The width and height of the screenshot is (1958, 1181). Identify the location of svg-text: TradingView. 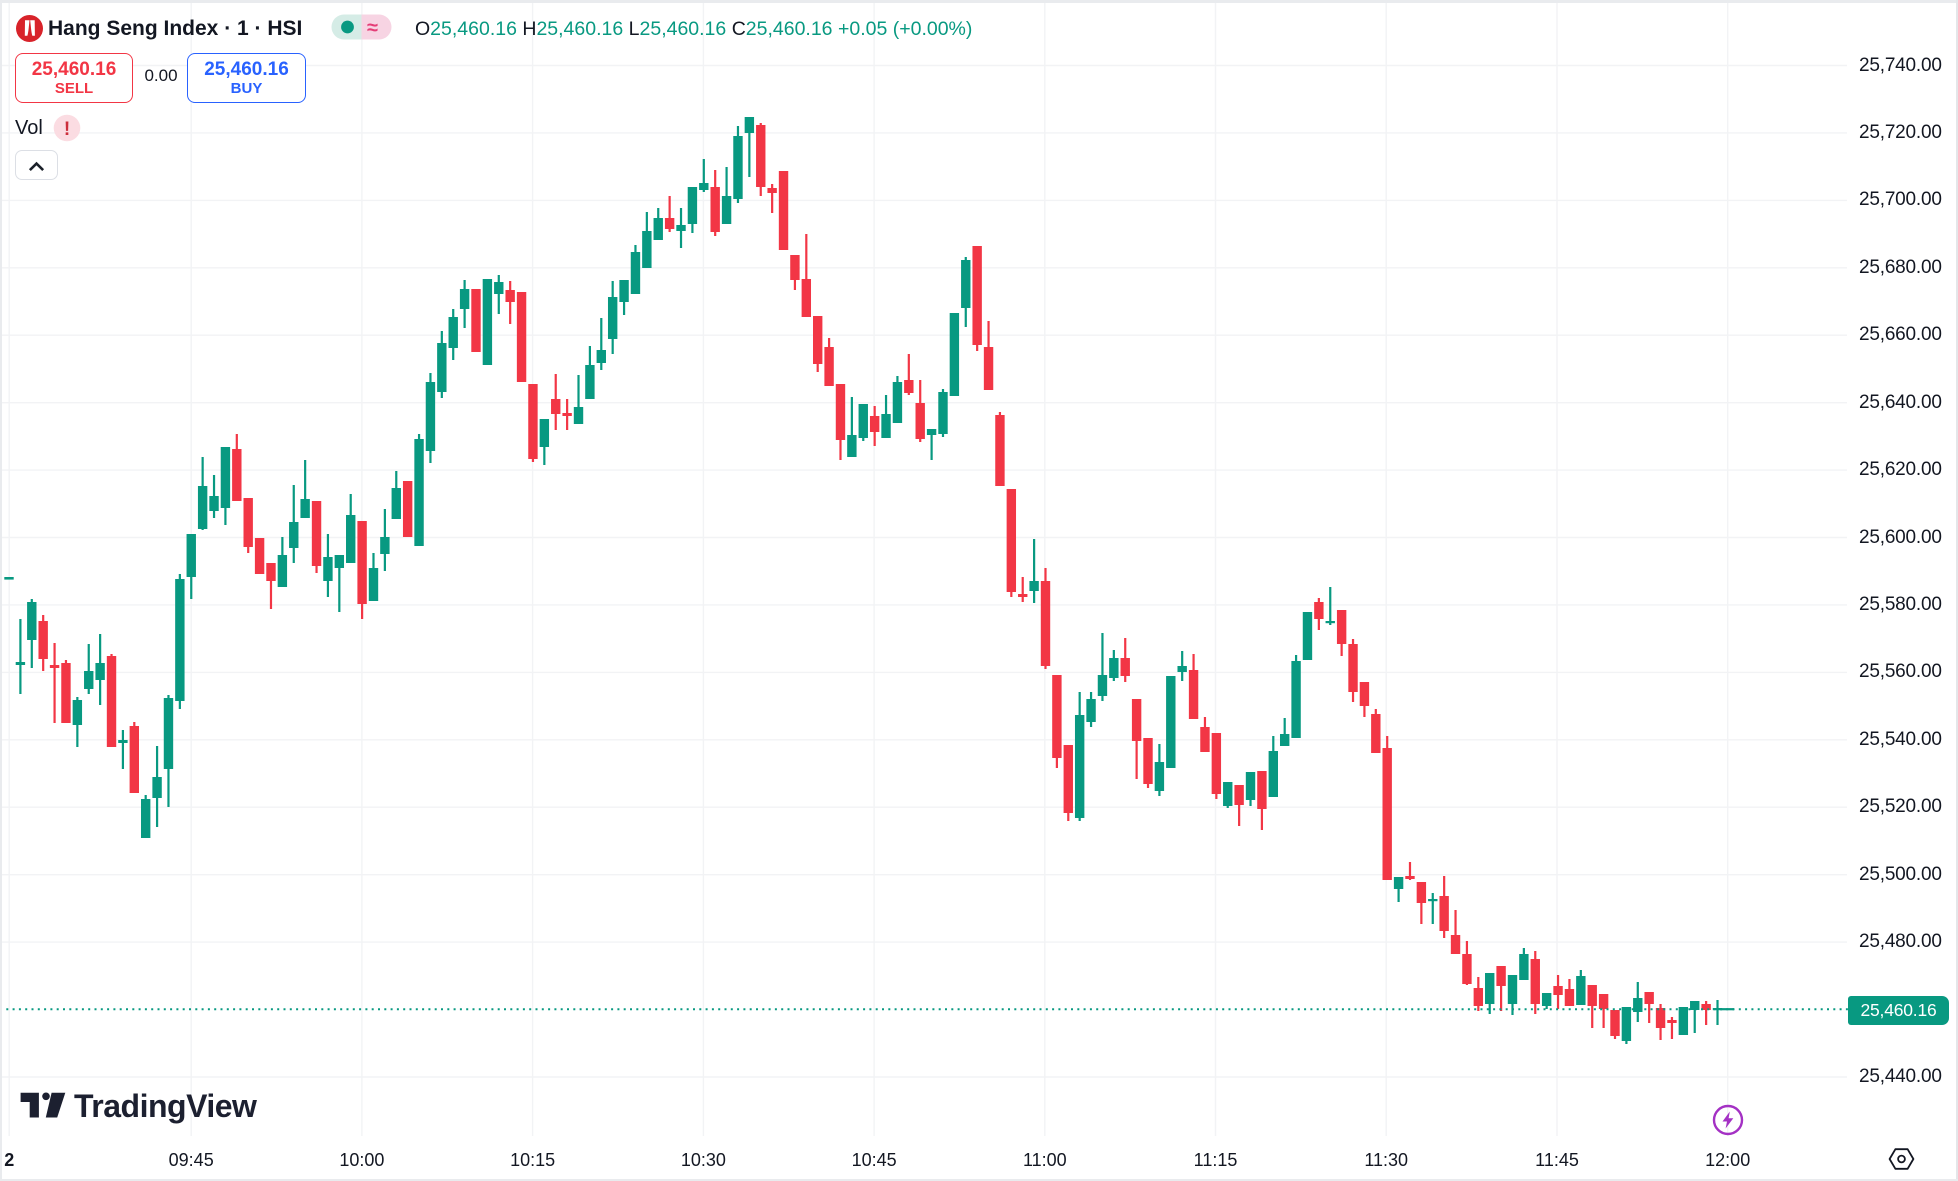
(165, 1107).